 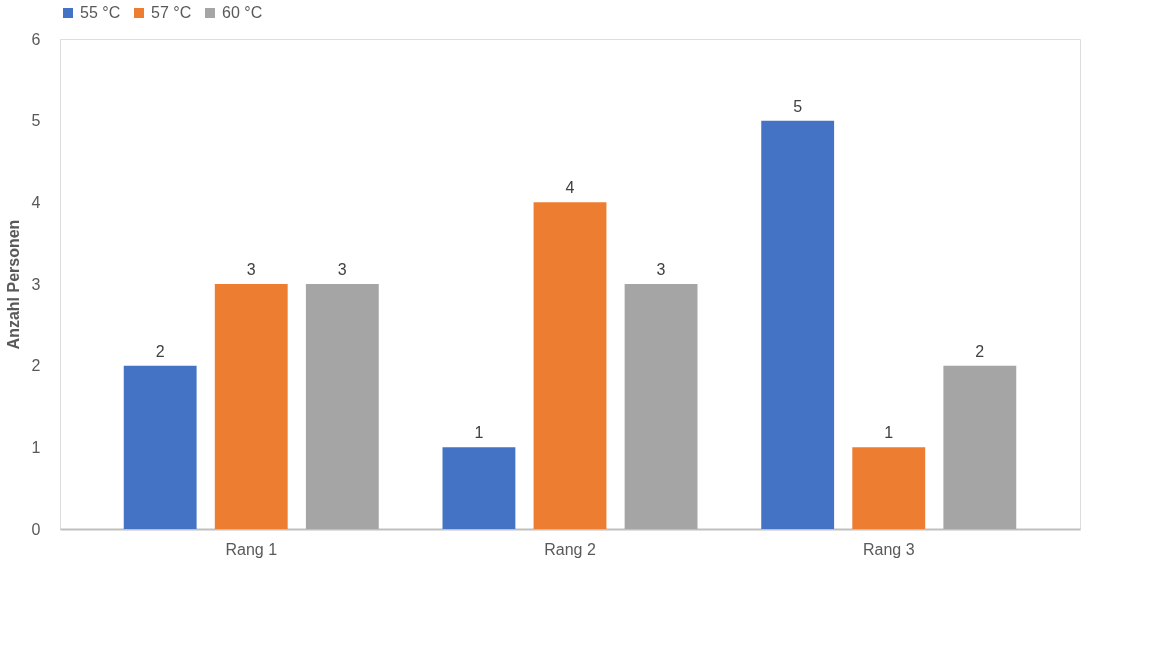 I want to click on y-tick-label: 3, so click(x=36, y=284).